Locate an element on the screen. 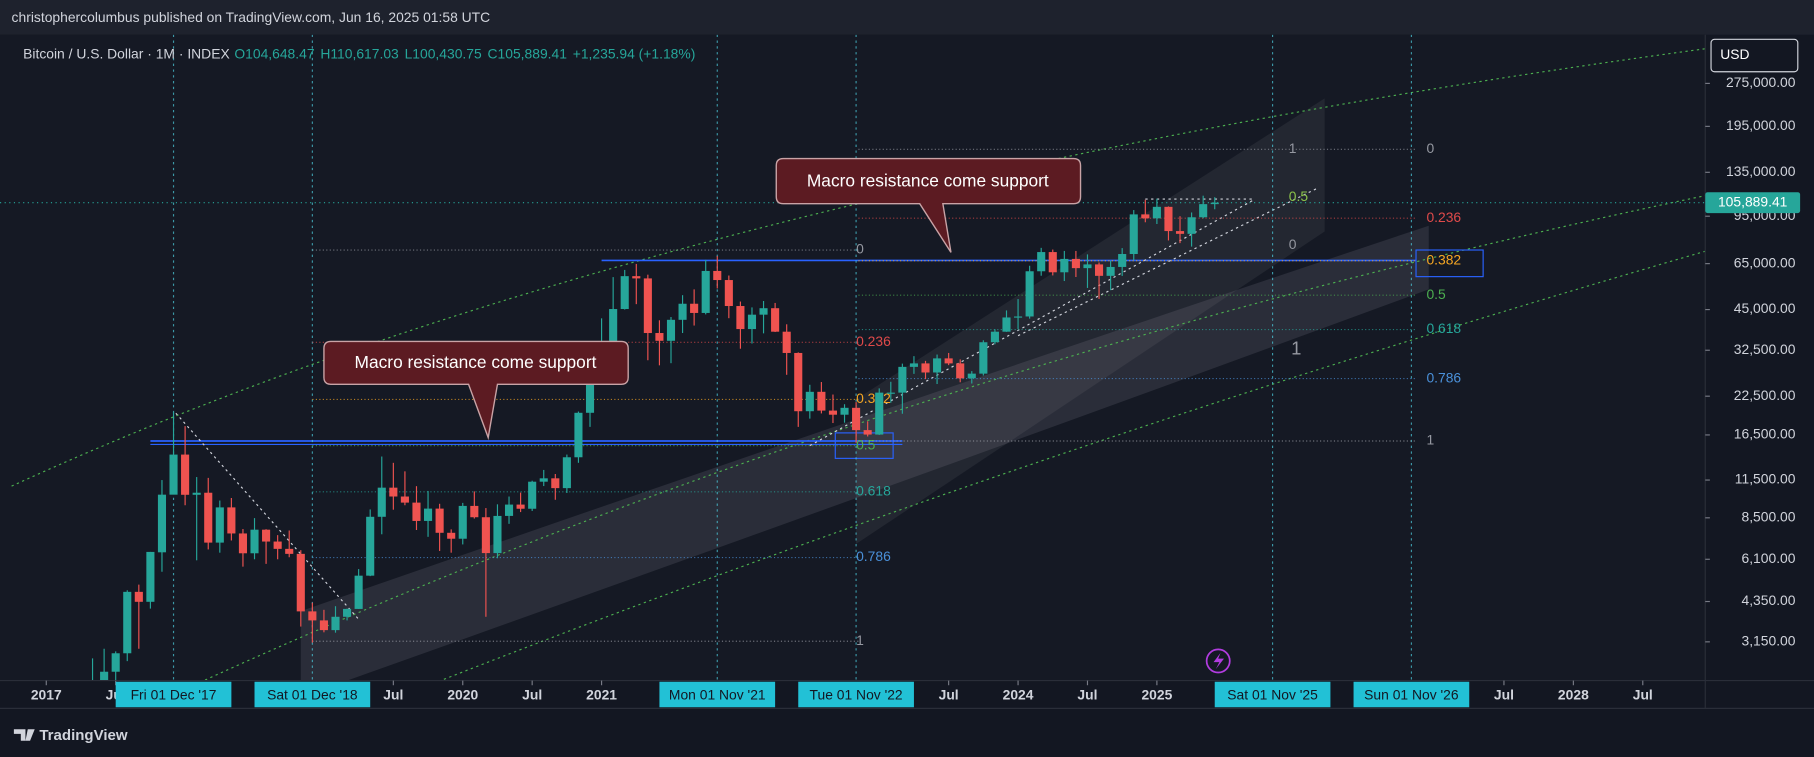 This screenshot has width=1814, height=757. y-tick-label: 16,500.00 is located at coordinates (1765, 434).